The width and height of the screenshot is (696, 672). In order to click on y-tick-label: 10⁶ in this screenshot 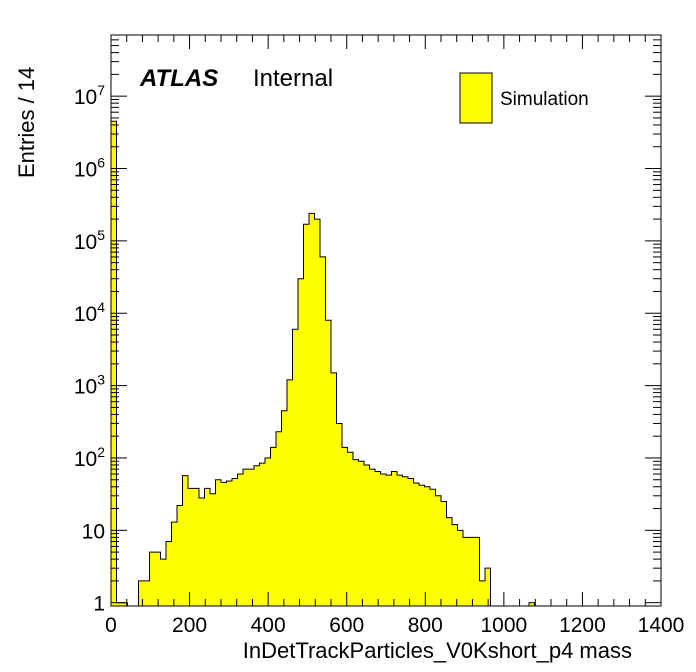, I will do `click(89, 168)`.